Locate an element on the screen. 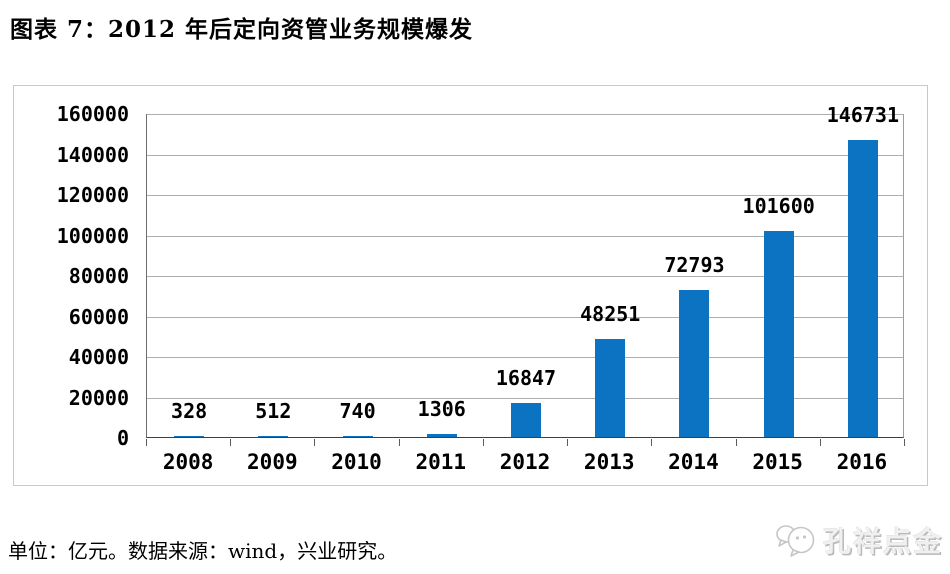 This screenshot has height=574, width=950. data-label-2016: 146731 is located at coordinates (862, 115).